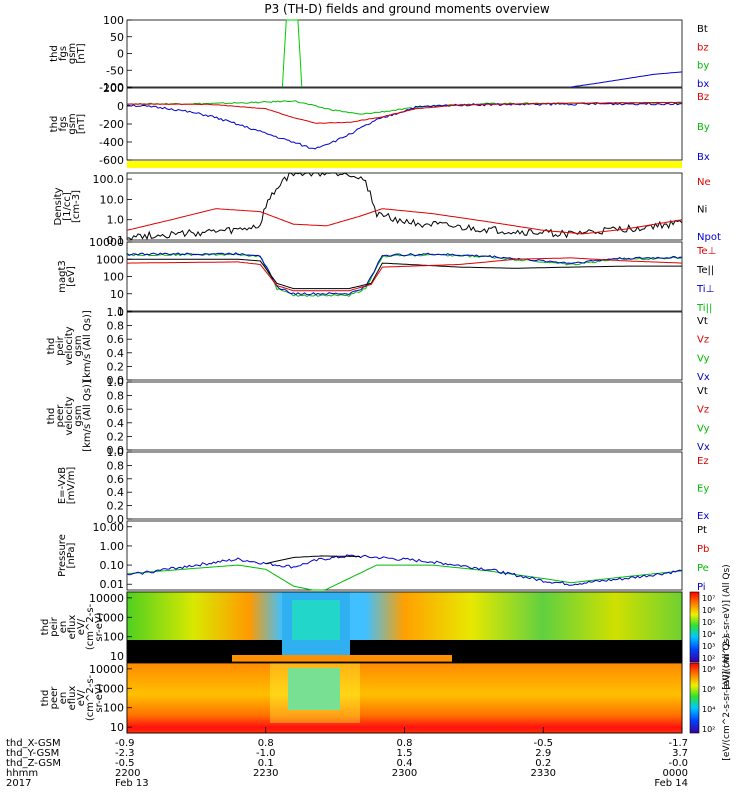  Describe the element at coordinates (405, 763) in the screenshot. I see `ephemeris-value: 0.4` at that location.